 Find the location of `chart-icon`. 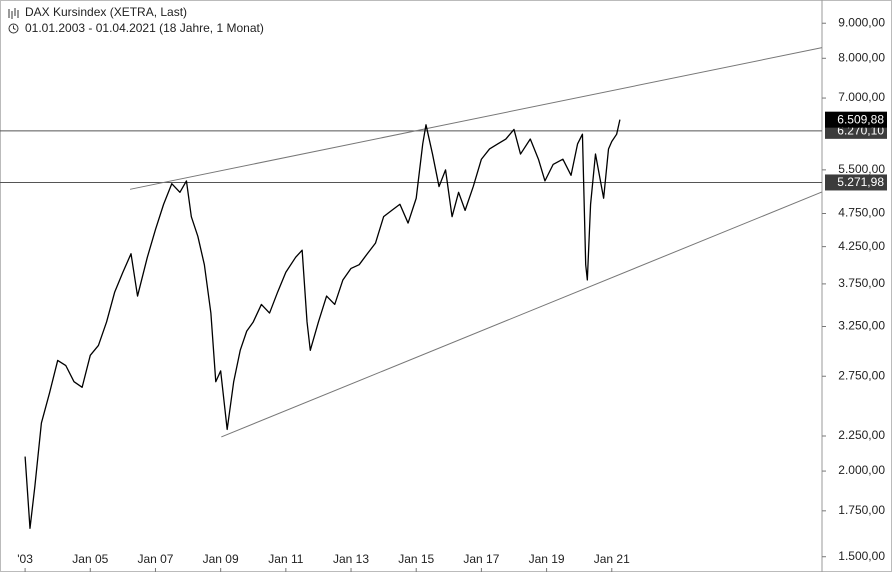

chart-icon is located at coordinates (13, 13).